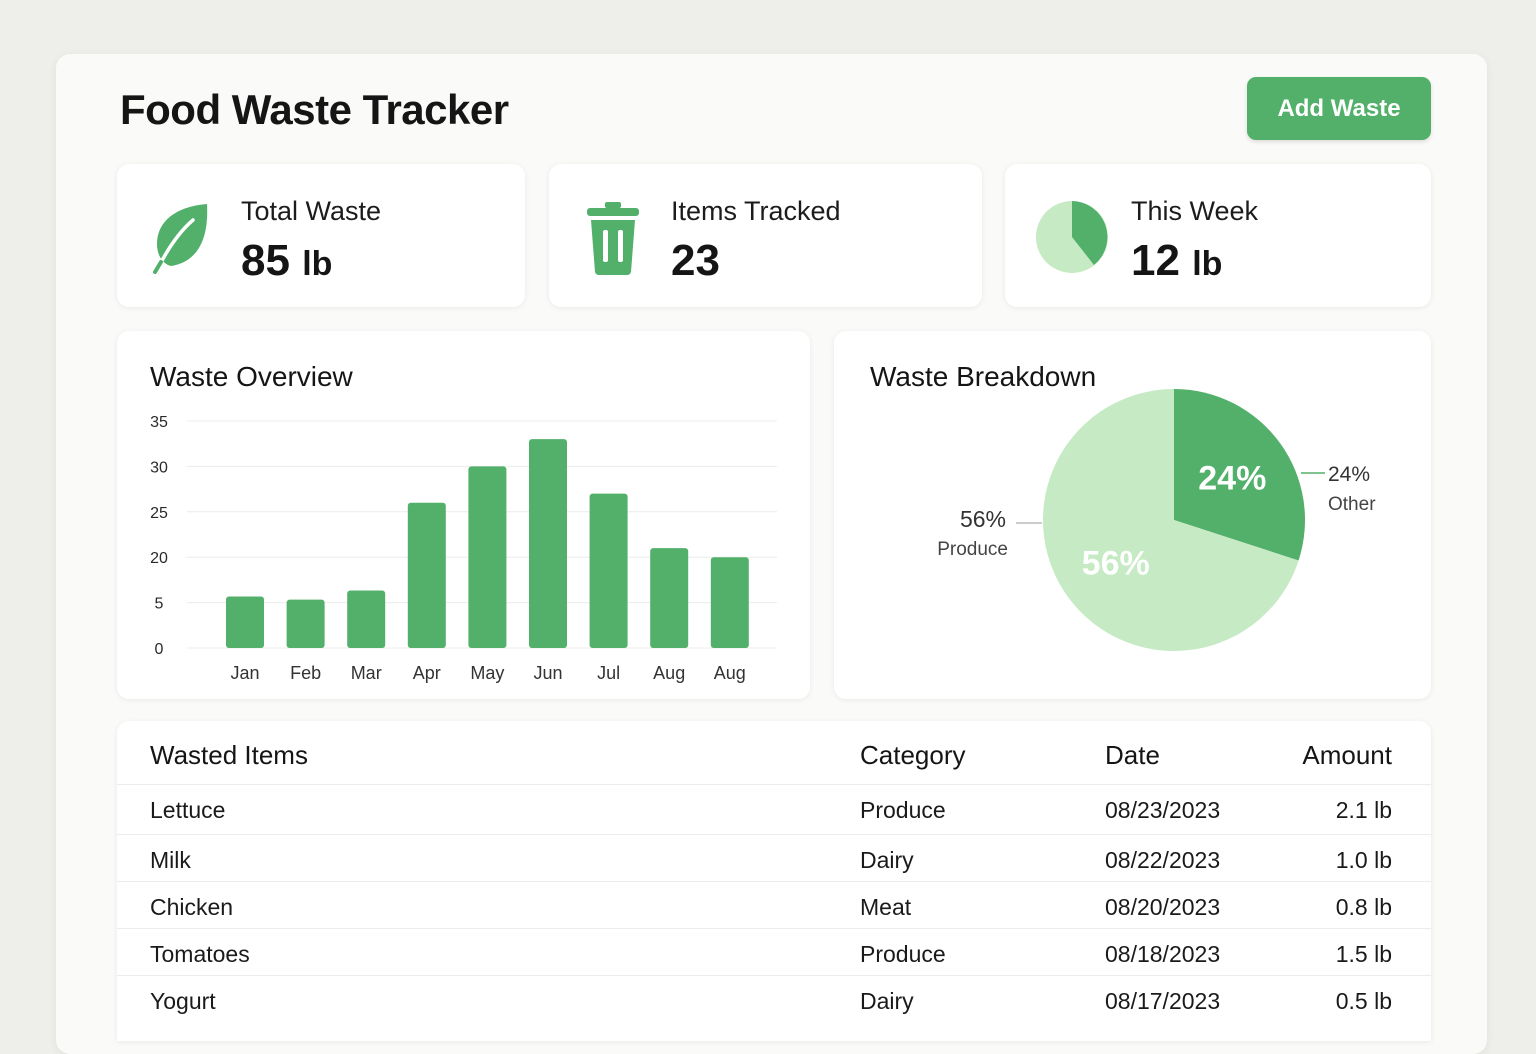 Image resolution: width=1536 pixels, height=1054 pixels. I want to click on stat-label: Total Waste, so click(311, 211).